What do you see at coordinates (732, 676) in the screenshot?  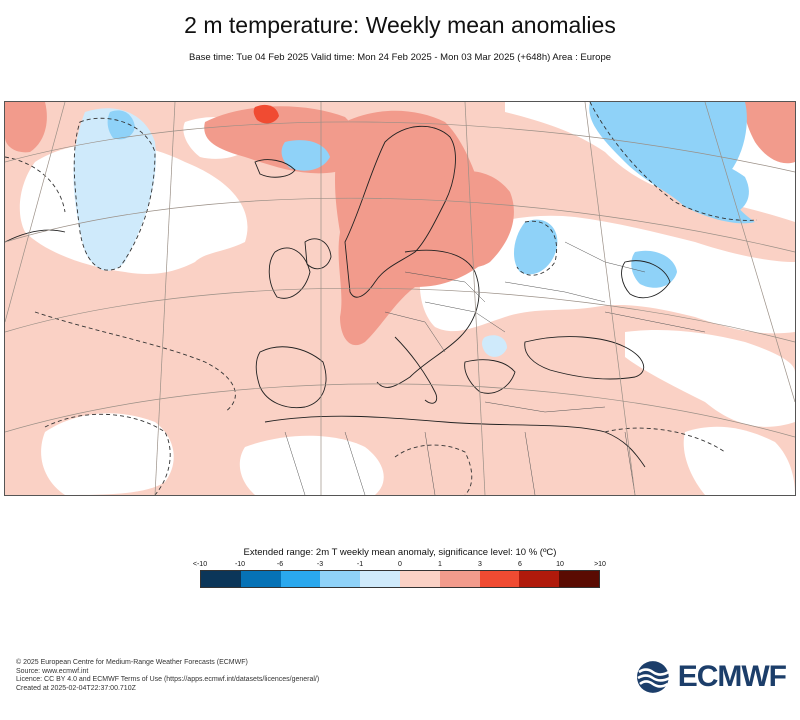 I see `ecmwf-logo-text: ECMWF` at bounding box center [732, 676].